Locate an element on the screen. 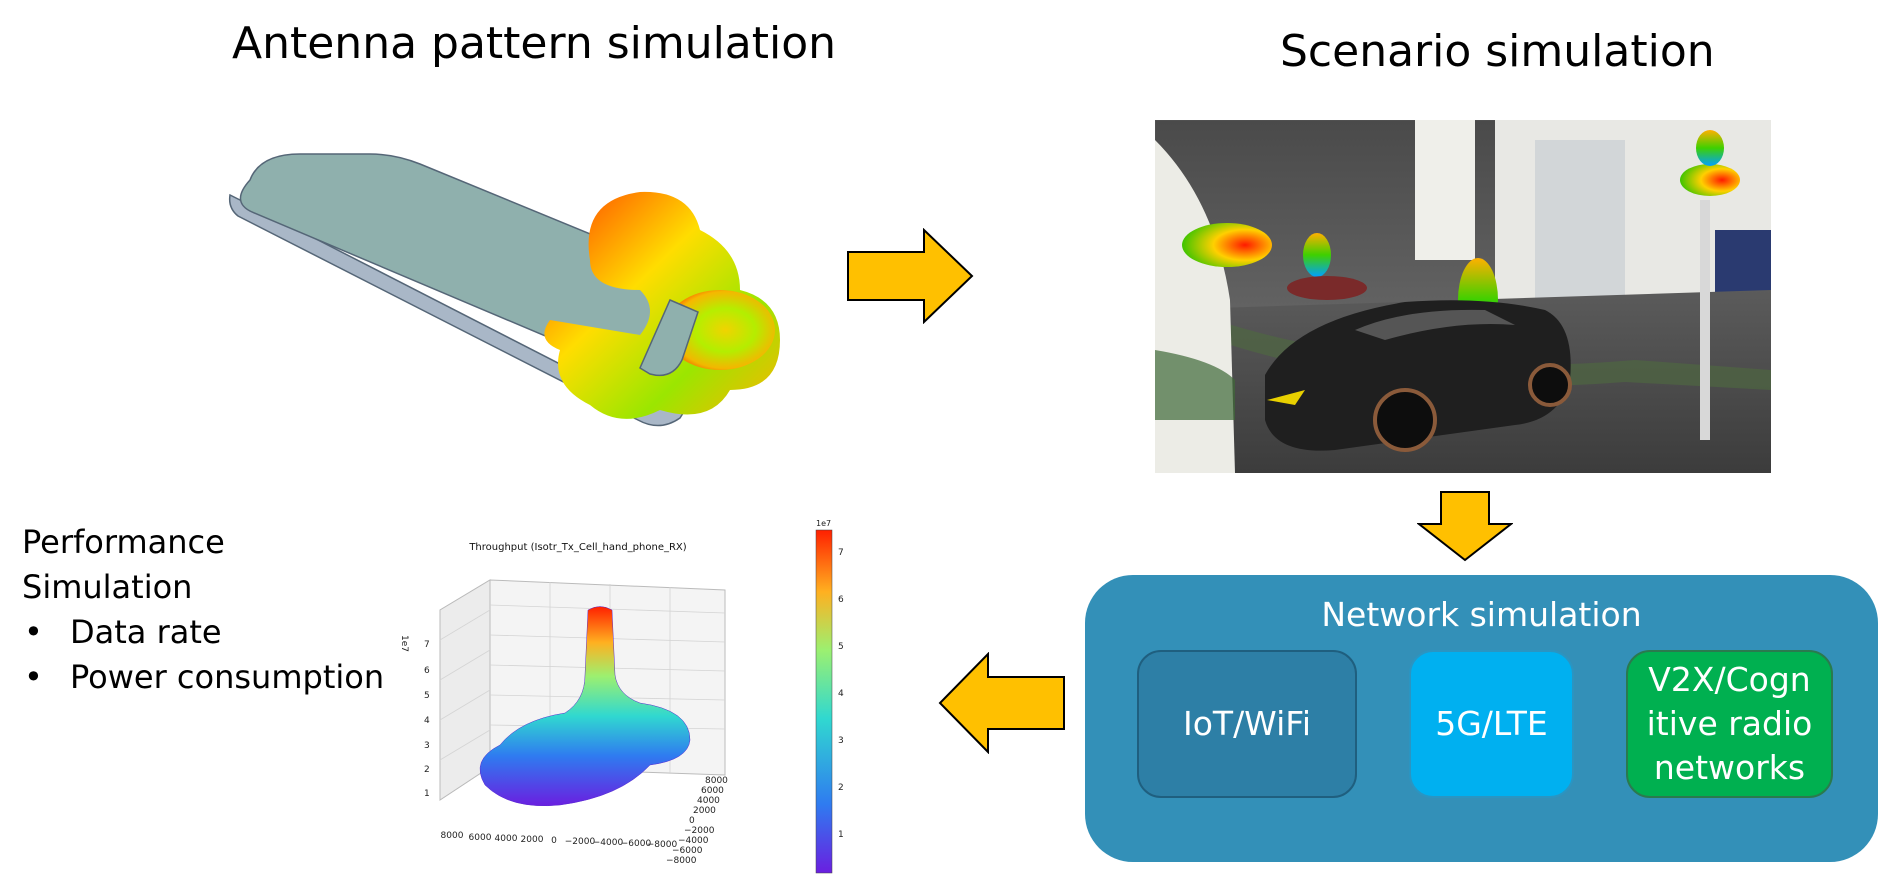 This screenshot has height=891, width=1882. z-axis-ticks: 1 2 3 4 5 6 7 is located at coordinates (427, 719).